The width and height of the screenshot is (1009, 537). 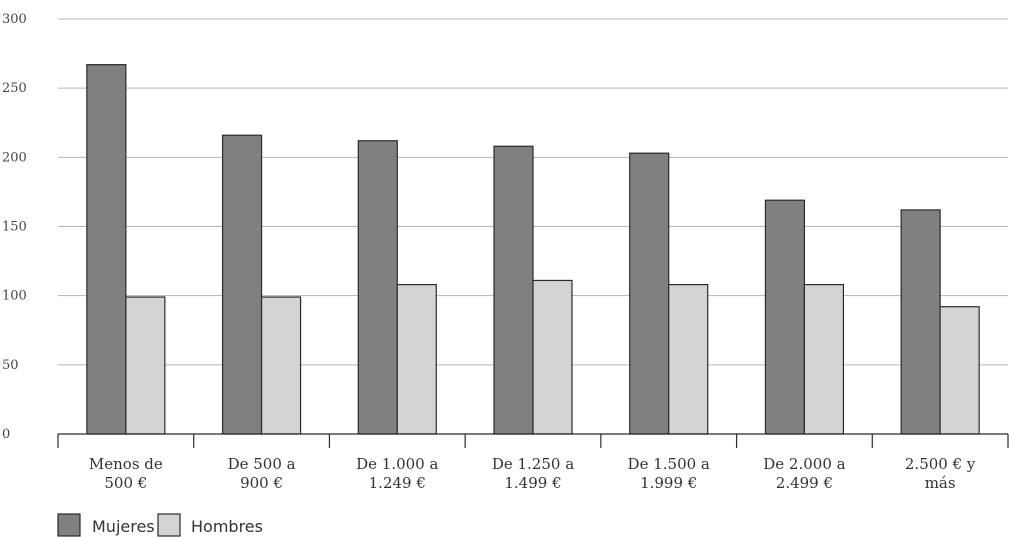 What do you see at coordinates (262, 464) in the screenshot?
I see `x-category-label: De 500 a` at bounding box center [262, 464].